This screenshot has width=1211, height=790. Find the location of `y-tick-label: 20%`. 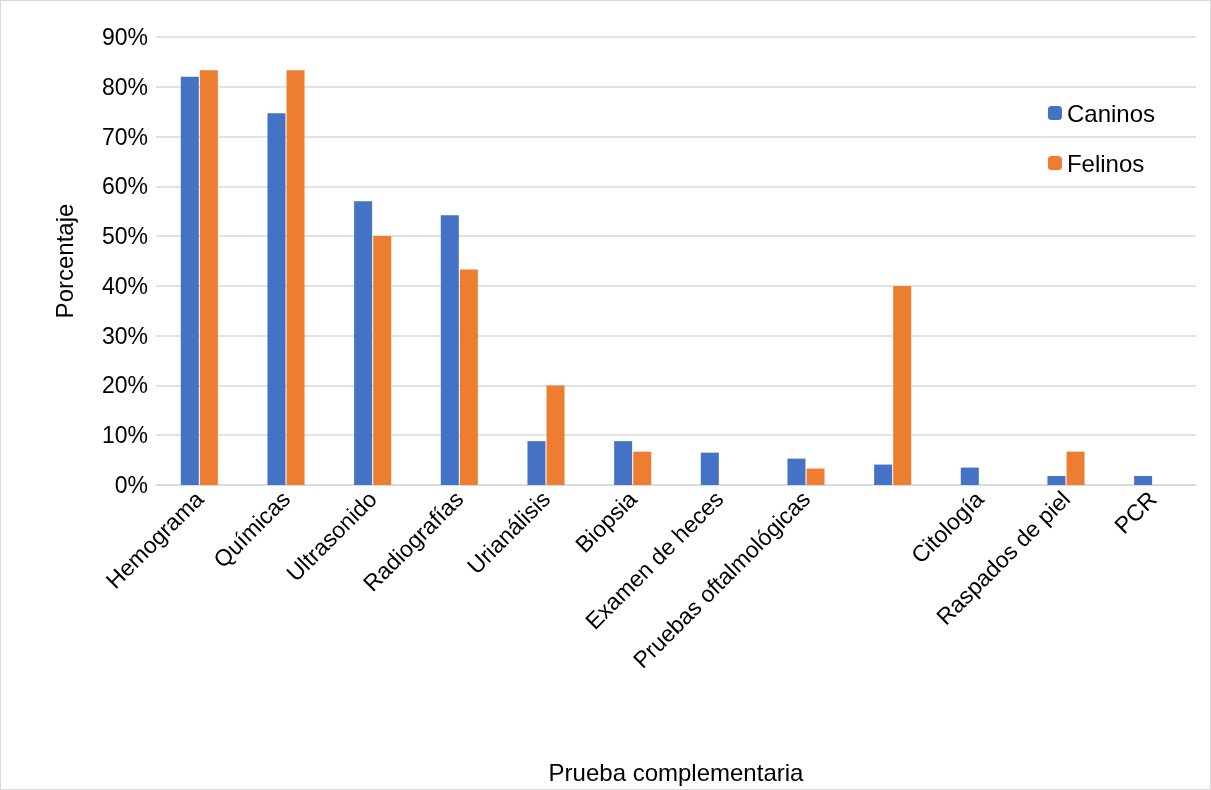

y-tick-label: 20% is located at coordinates (124, 385).